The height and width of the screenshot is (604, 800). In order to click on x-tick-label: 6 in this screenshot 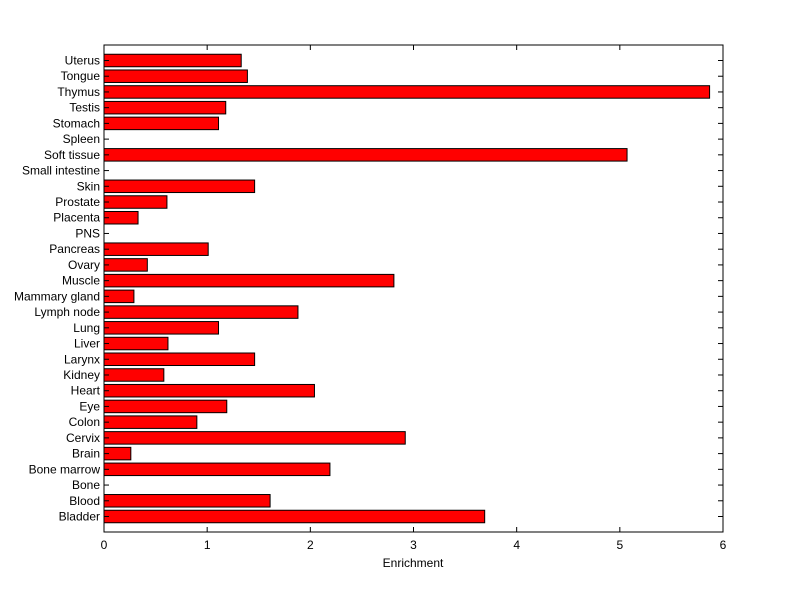, I will do `click(723, 545)`.